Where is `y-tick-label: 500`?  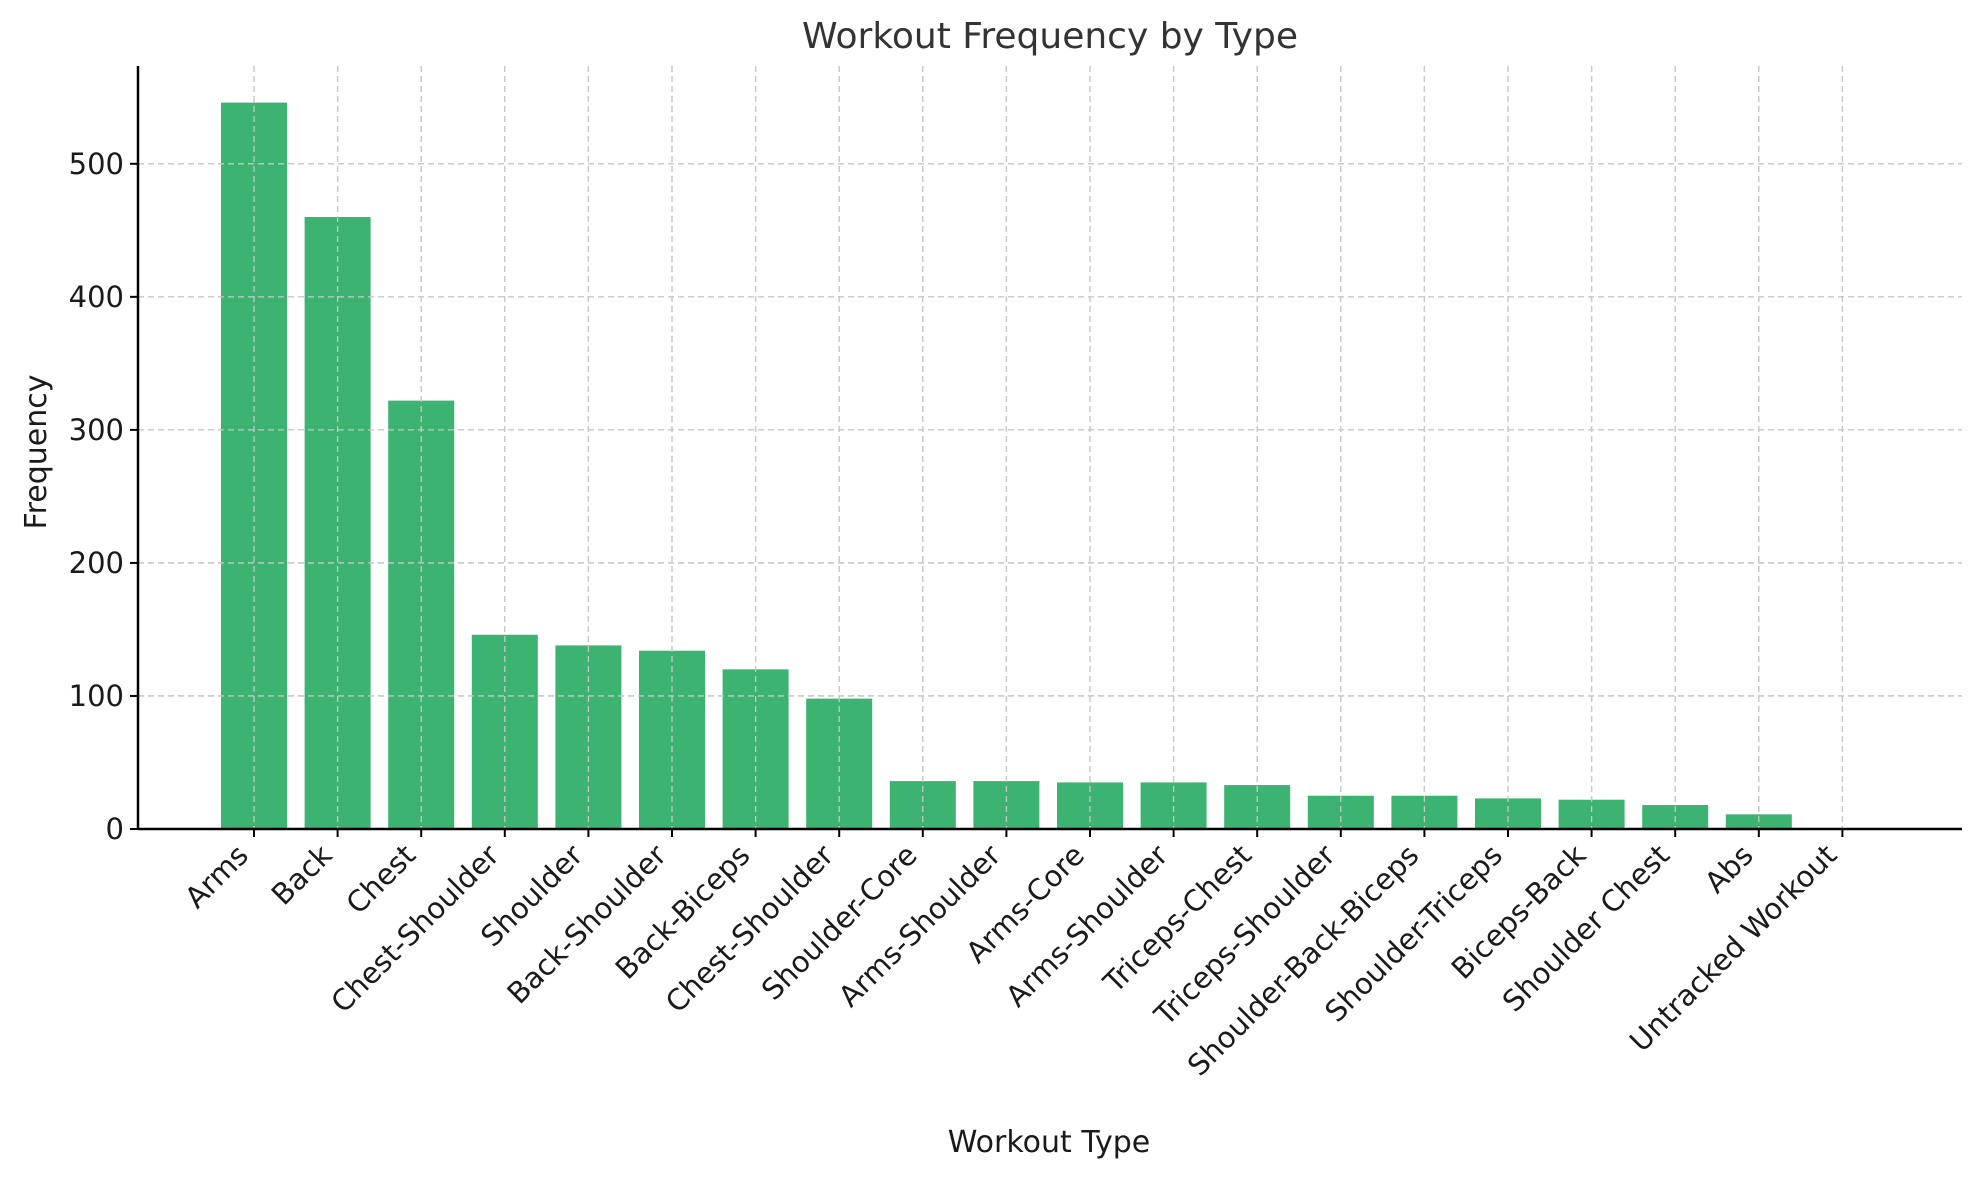 y-tick-label: 500 is located at coordinates (96, 164).